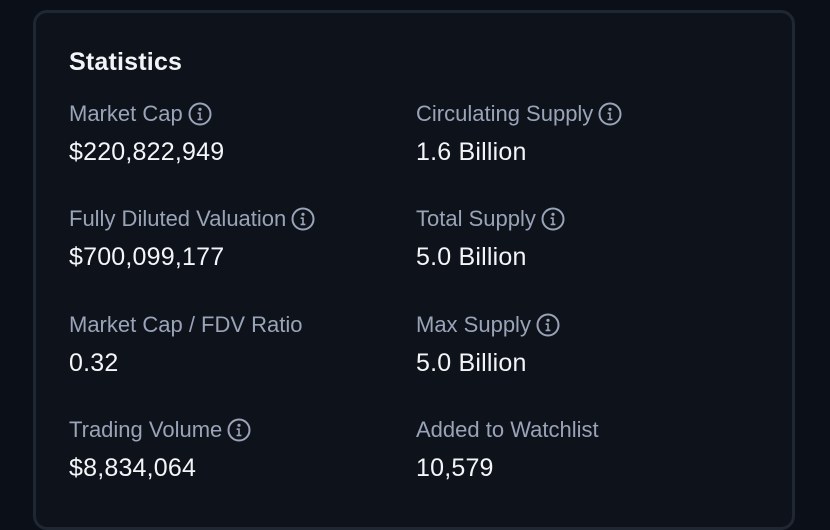  Describe the element at coordinates (507, 429) in the screenshot. I see `stat-label: Added to Watchlist` at that location.